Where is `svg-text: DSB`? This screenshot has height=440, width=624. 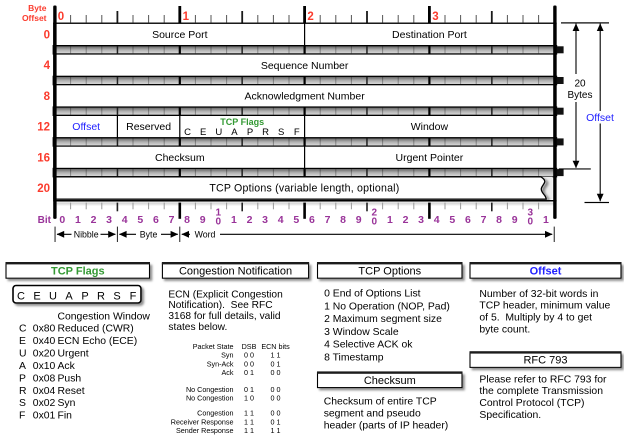
svg-text: DSB is located at coordinates (249, 346).